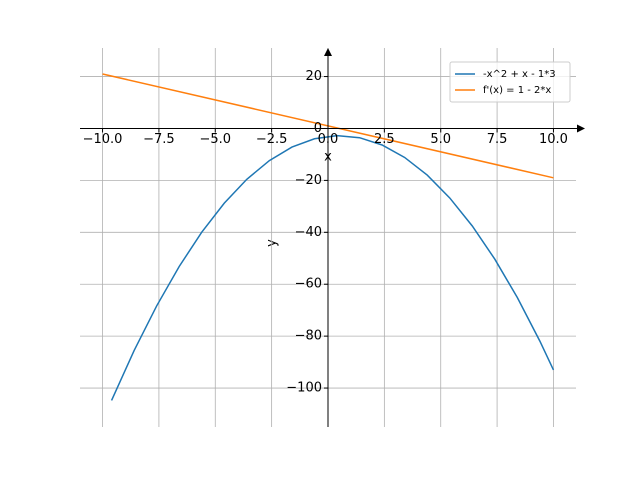  I want to click on y-tick-label: 0, so click(318, 128).